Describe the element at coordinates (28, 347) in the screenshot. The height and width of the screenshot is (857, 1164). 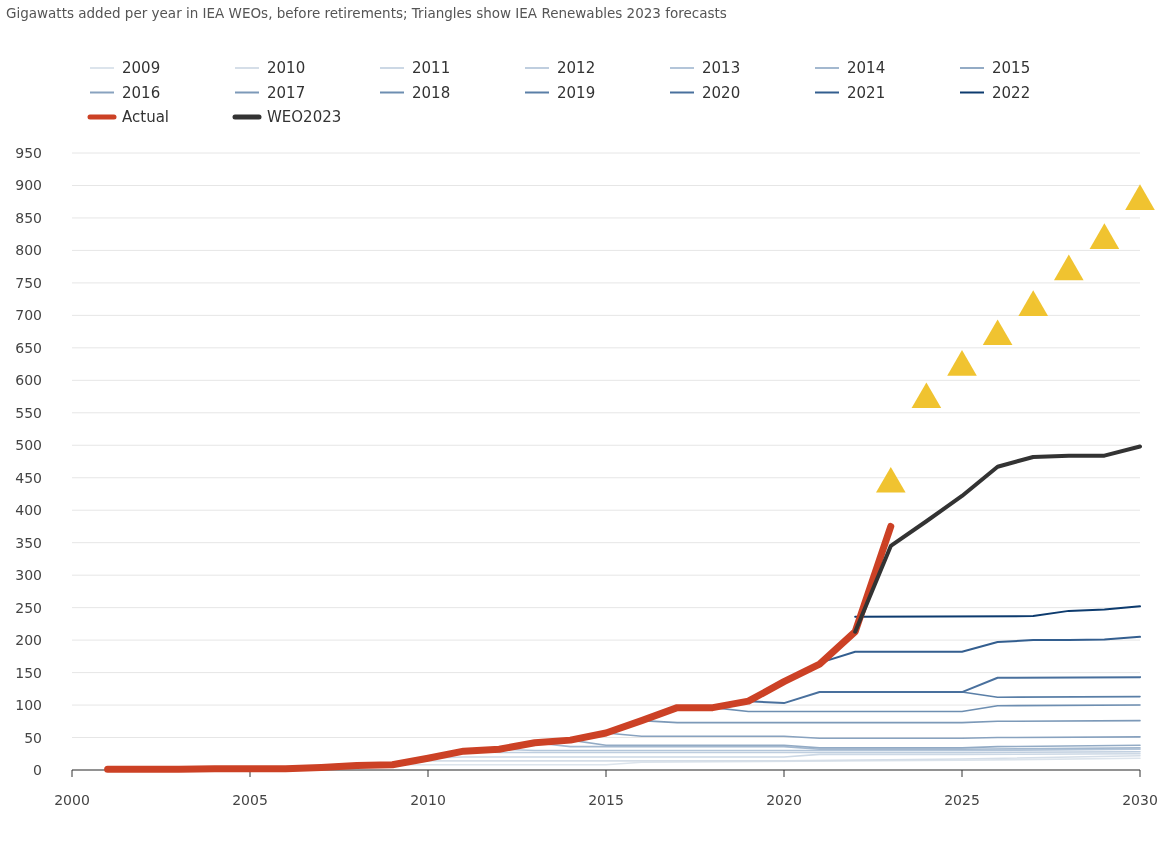
I see `y-tick-label: 650` at that location.